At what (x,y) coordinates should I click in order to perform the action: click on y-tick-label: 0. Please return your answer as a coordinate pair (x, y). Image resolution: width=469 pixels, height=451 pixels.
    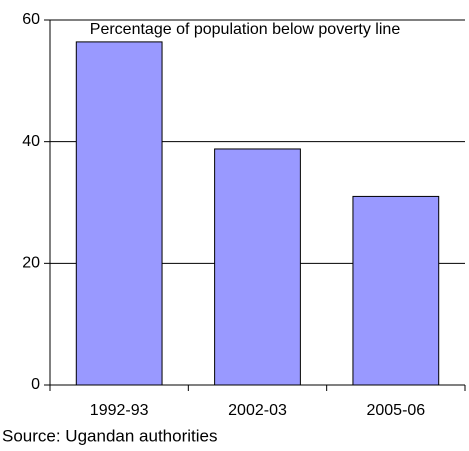
    Looking at the image, I should click on (35, 384).